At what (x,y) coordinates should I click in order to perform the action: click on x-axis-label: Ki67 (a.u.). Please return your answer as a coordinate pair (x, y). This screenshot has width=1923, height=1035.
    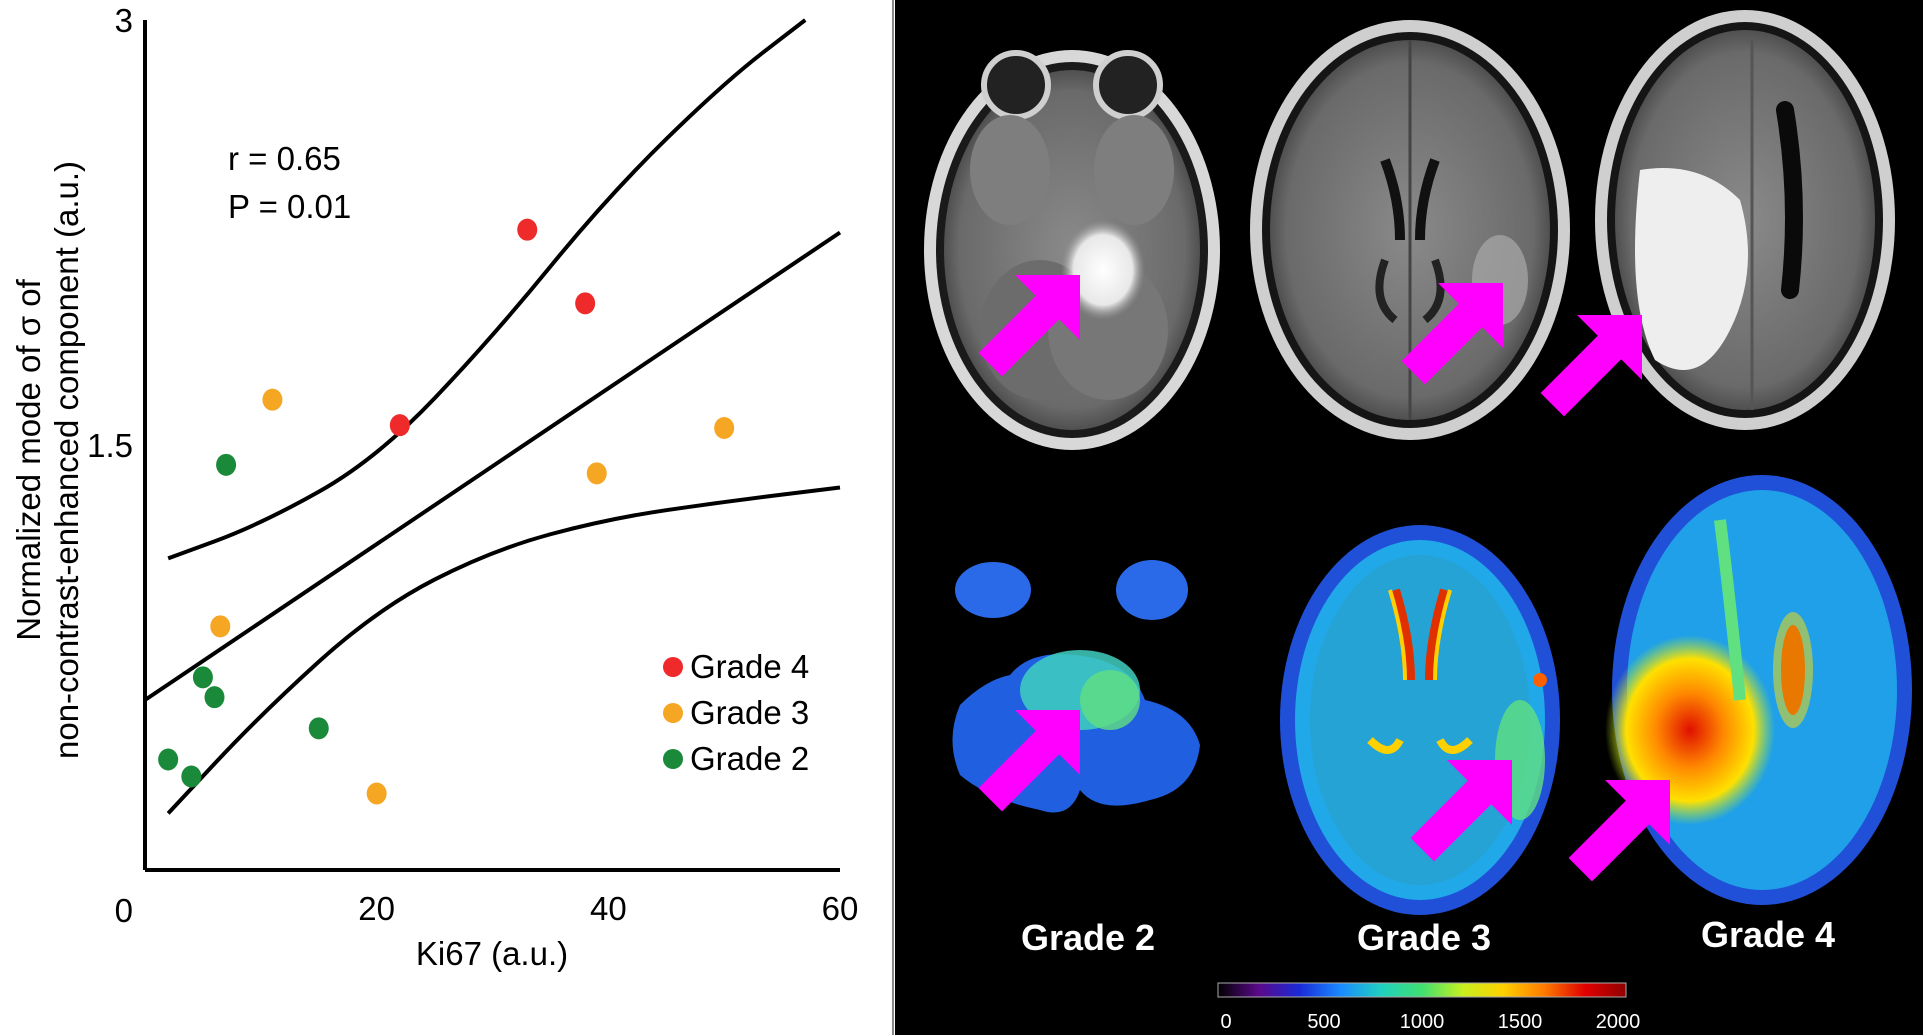
    Looking at the image, I should click on (492, 953).